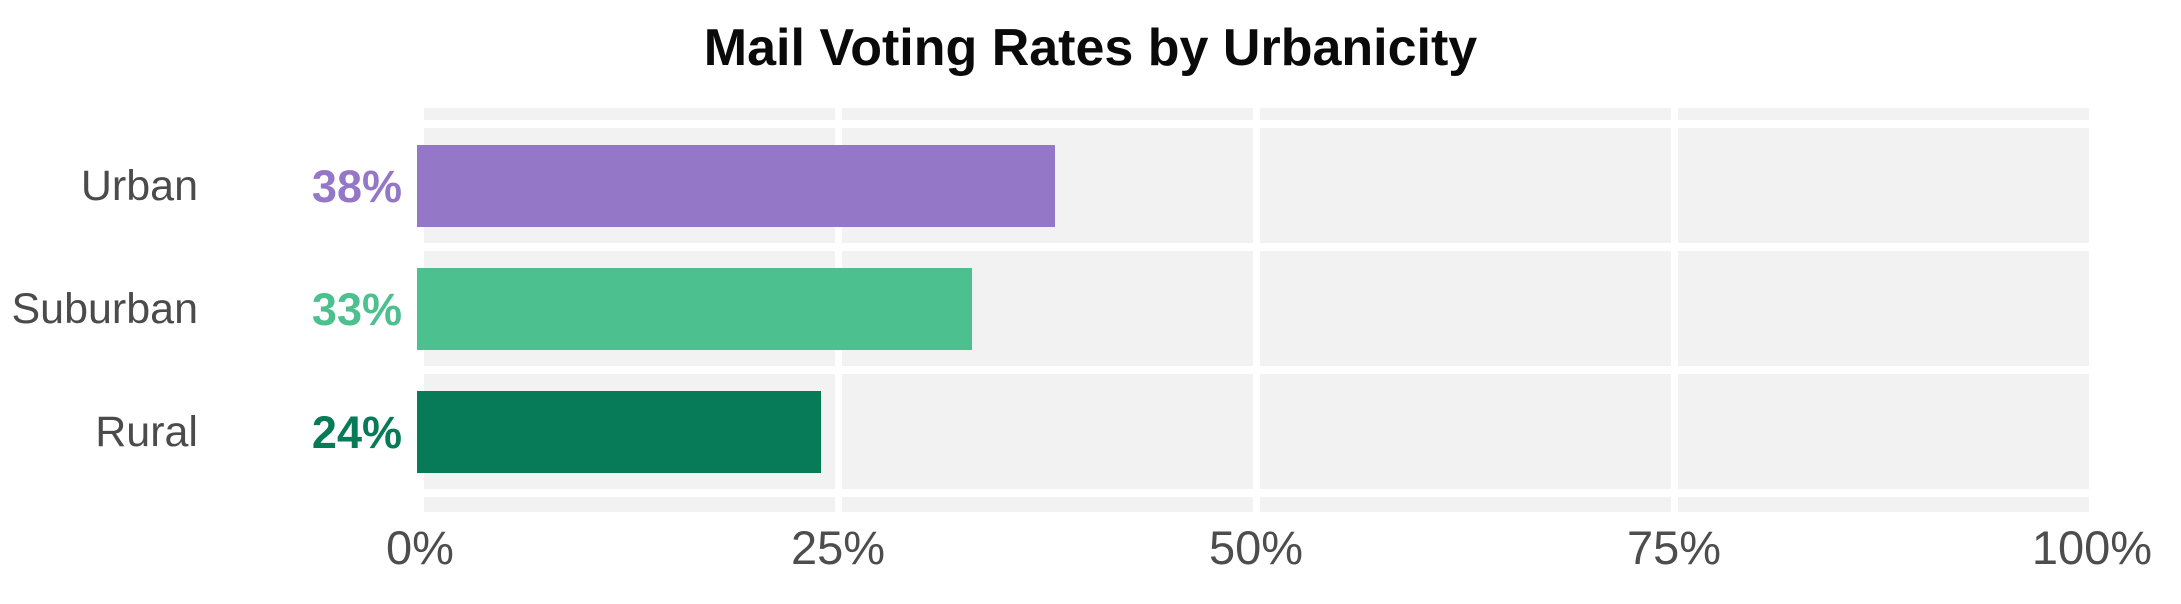  I want to click on chart-title: Mail Voting Rates by Urbanicity, so click(1090, 48).